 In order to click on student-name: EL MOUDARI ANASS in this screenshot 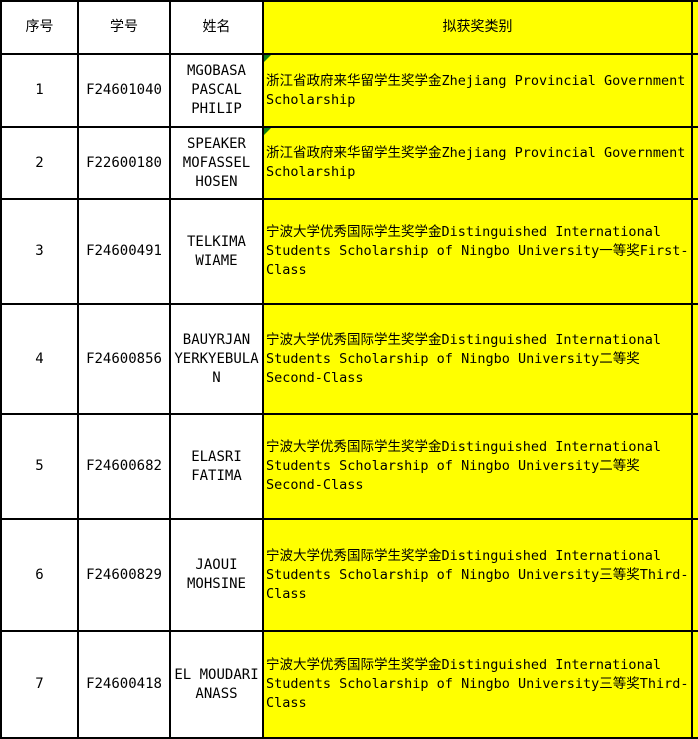, I will do `click(216, 684)`.